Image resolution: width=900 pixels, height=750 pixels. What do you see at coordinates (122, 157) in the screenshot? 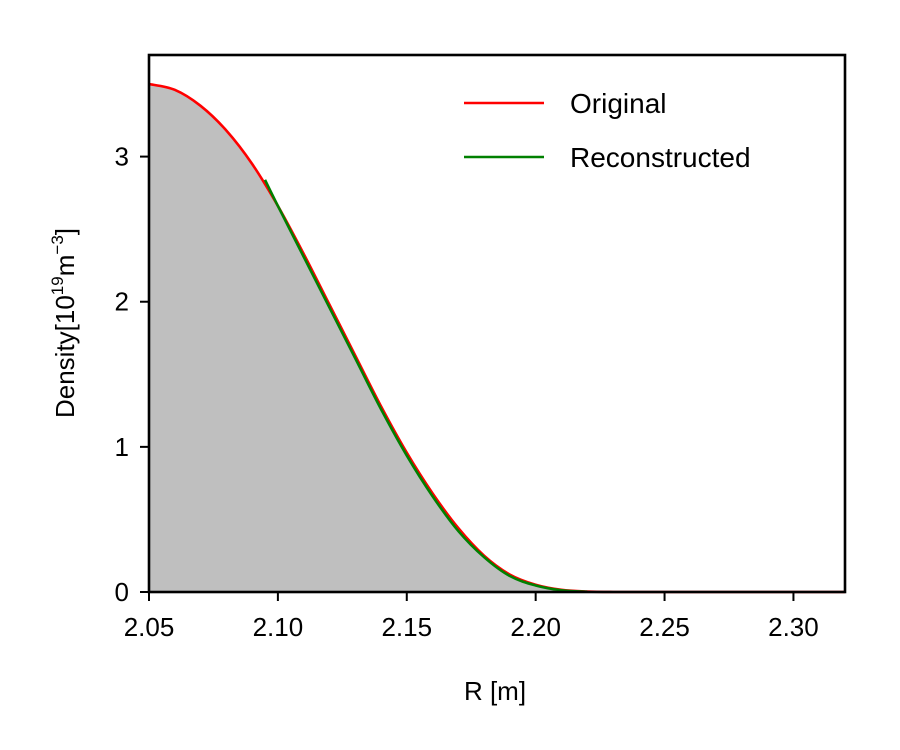
I see `y-tick-label: 3` at bounding box center [122, 157].